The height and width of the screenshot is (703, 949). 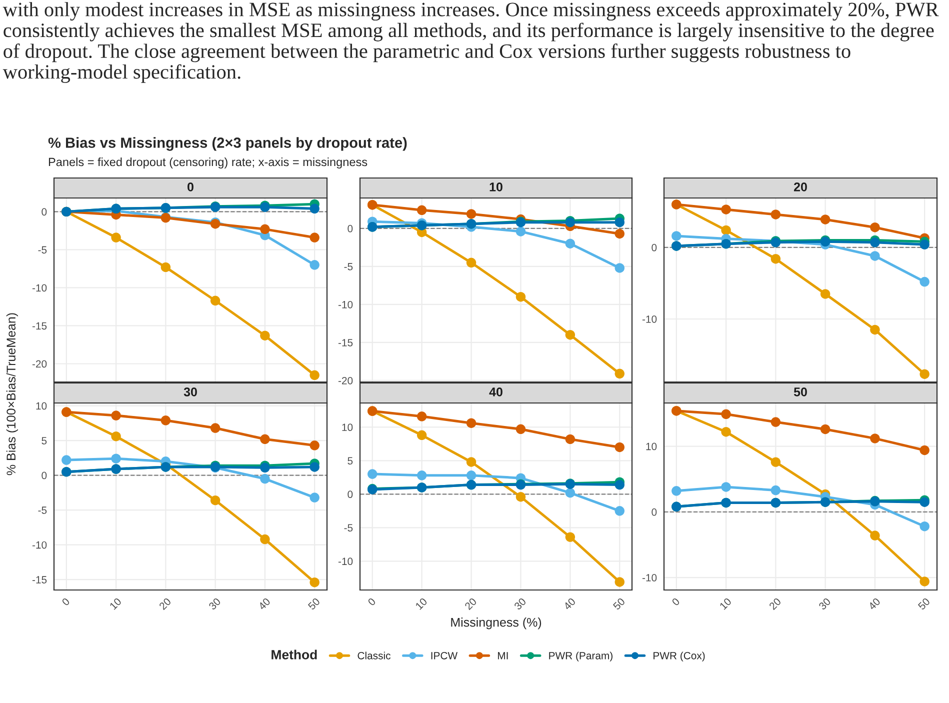 What do you see at coordinates (503, 656) in the screenshot?
I see `legend-label: MI` at bounding box center [503, 656].